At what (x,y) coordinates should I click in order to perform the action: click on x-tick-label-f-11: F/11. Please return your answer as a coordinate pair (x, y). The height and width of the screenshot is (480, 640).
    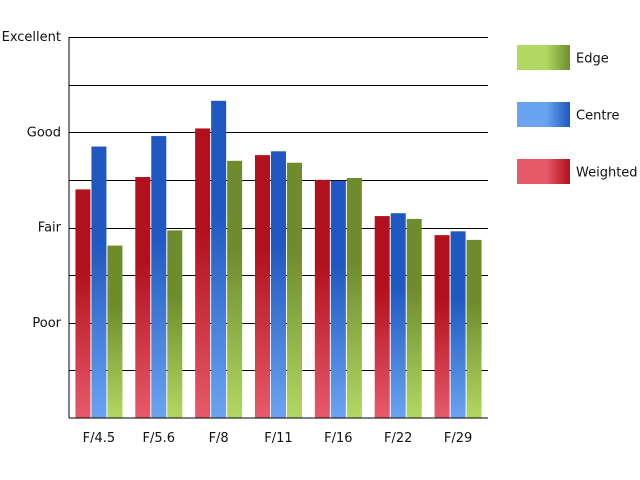
    Looking at the image, I should click on (278, 438).